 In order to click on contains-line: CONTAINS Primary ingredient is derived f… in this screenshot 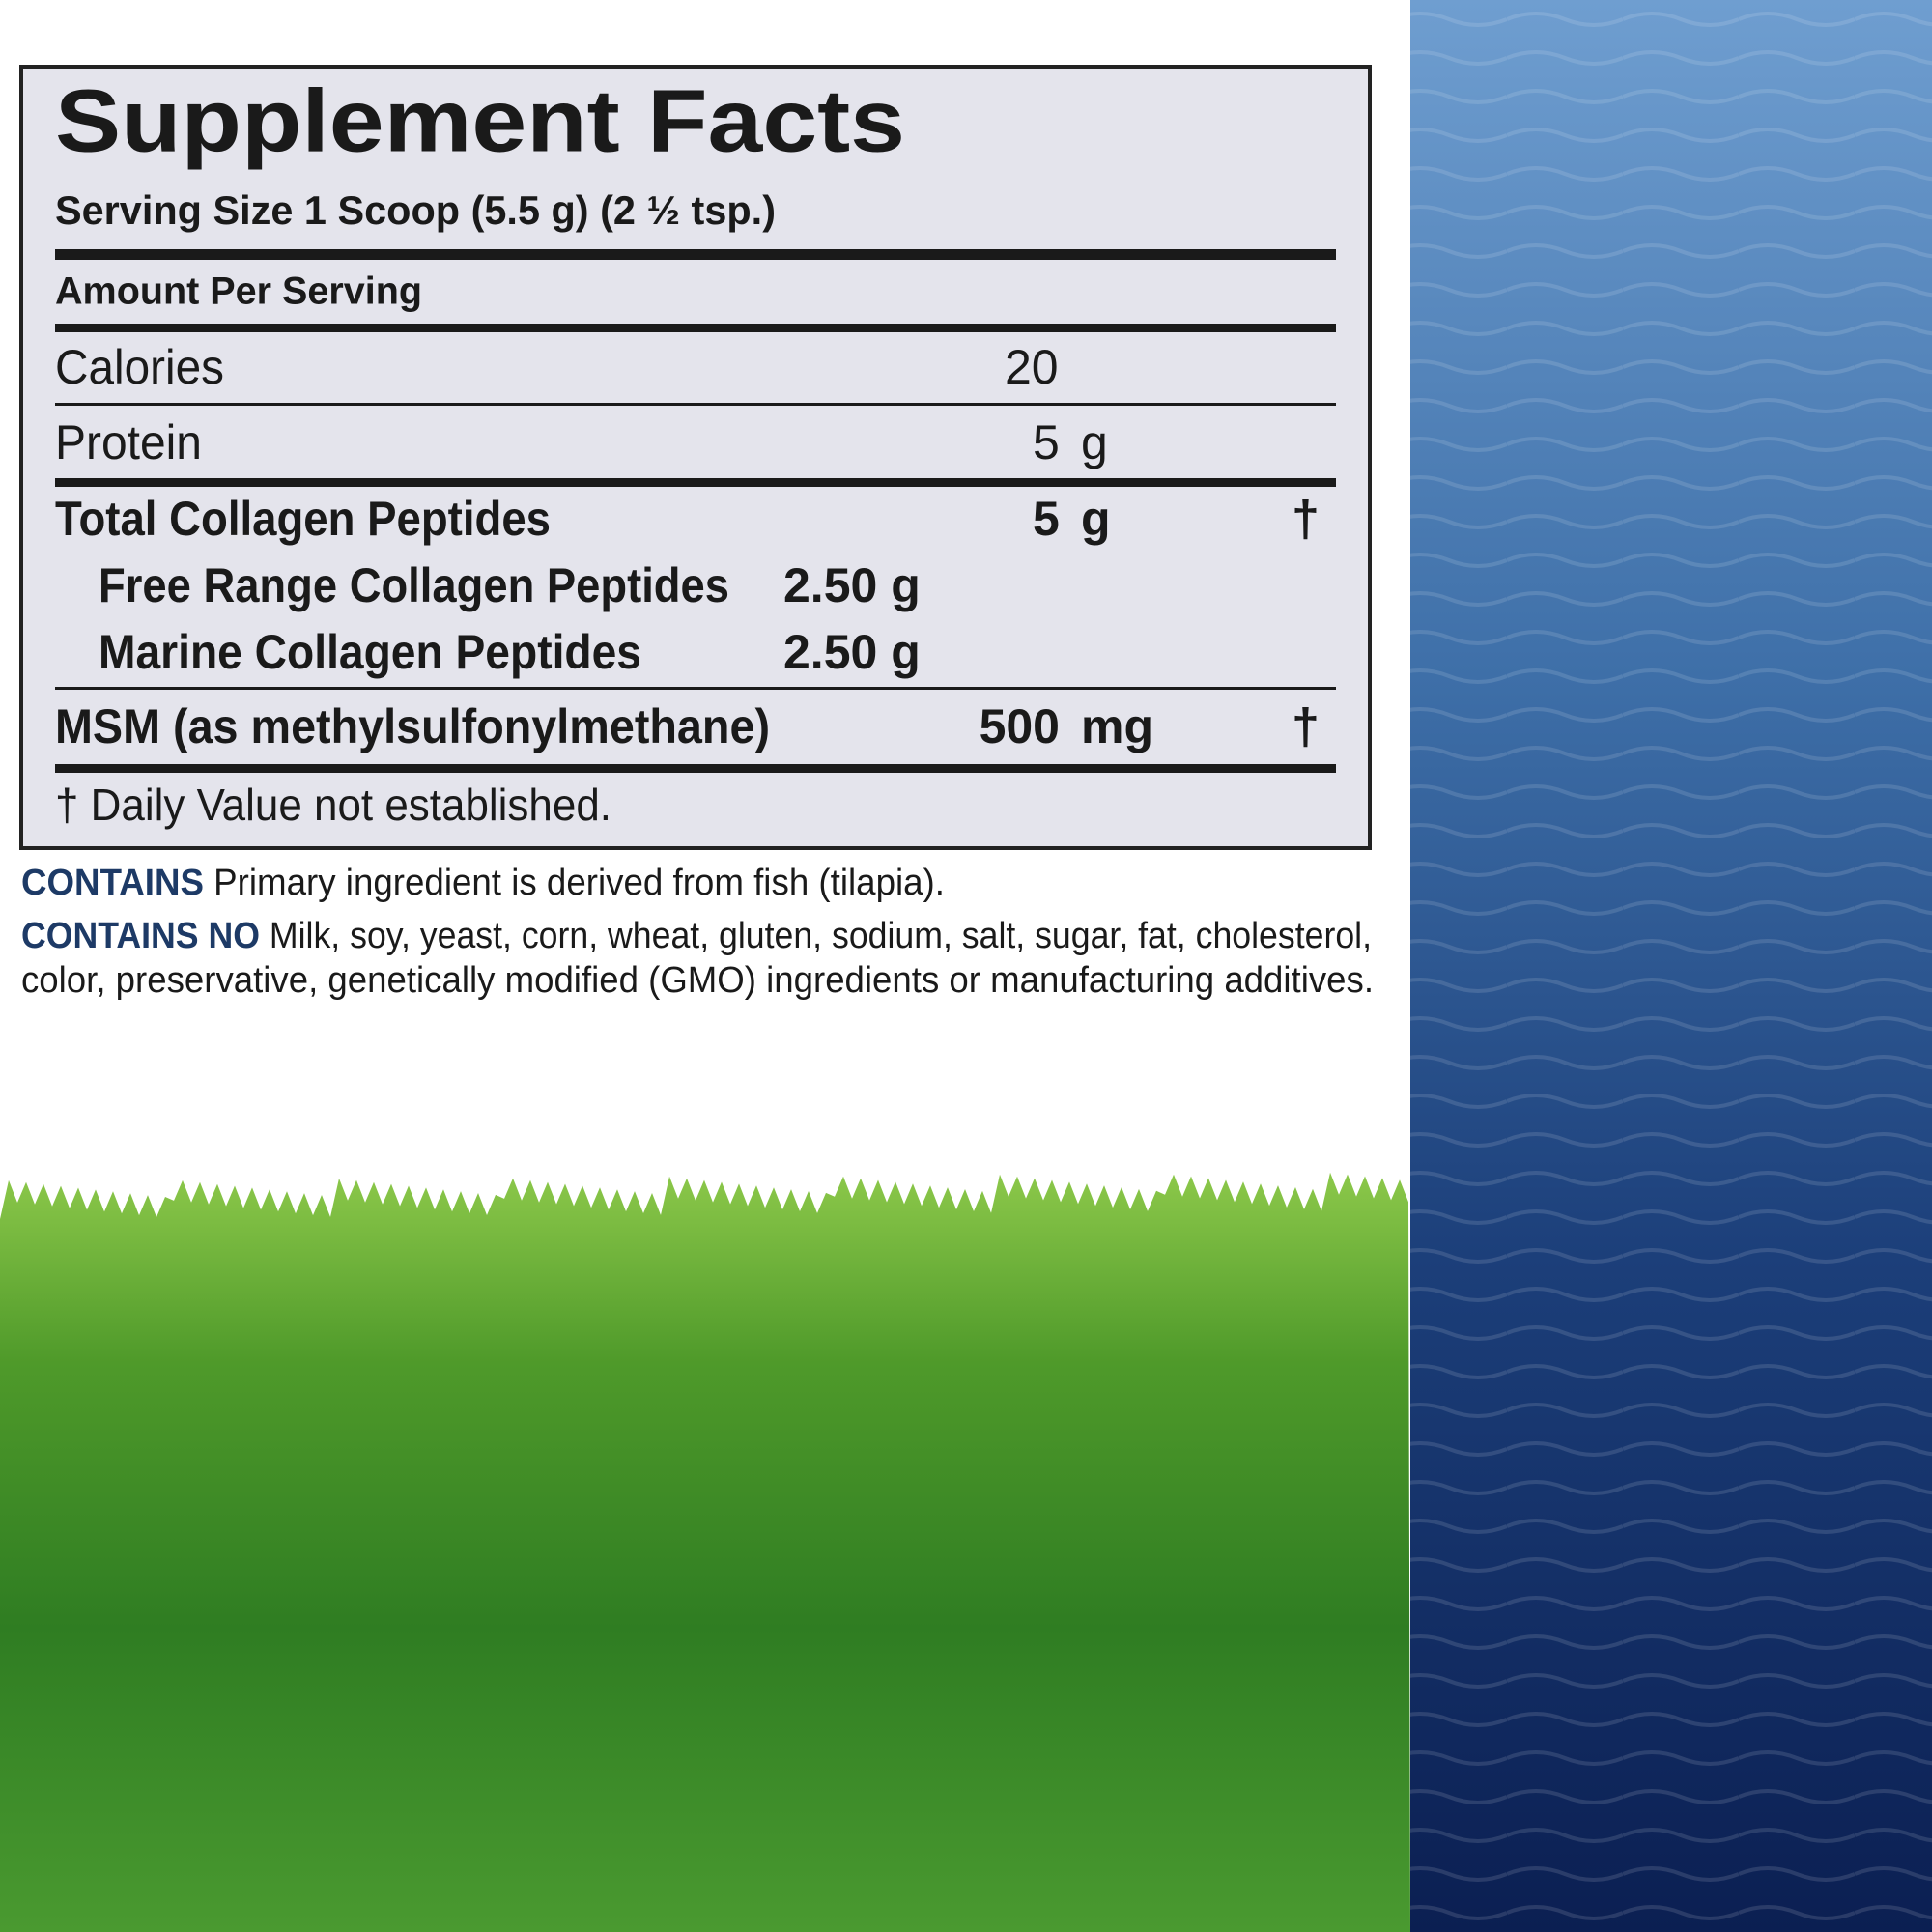, I will do `click(483, 883)`.